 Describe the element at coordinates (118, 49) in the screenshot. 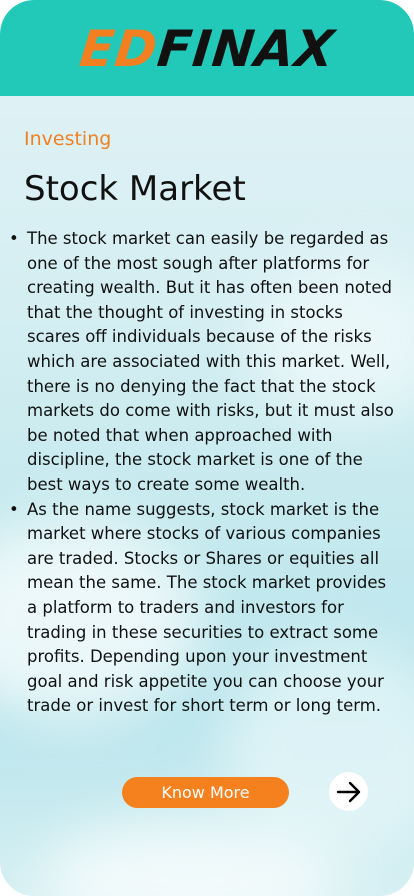

I see `logo-ed: ED` at that location.